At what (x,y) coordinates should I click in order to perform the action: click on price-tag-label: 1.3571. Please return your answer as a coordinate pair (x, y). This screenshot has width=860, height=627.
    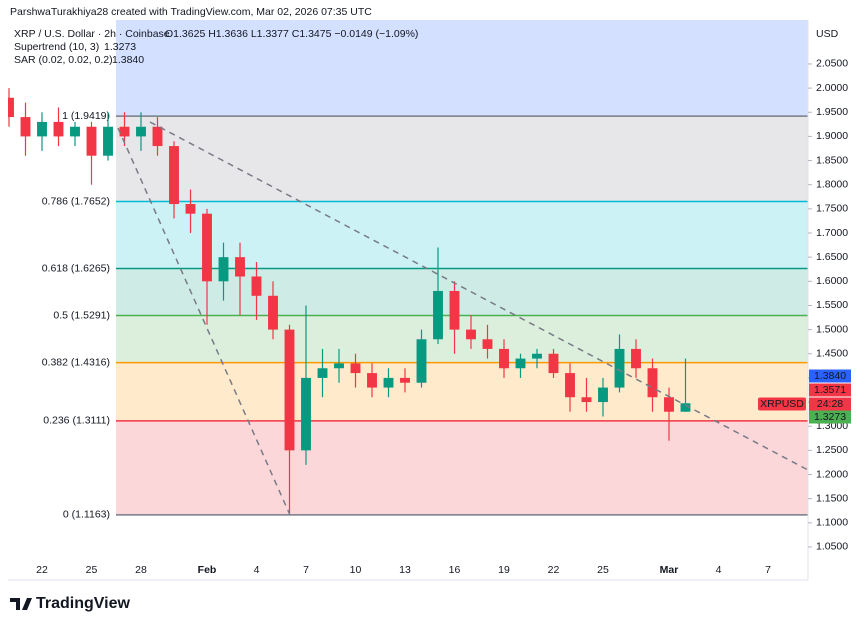
    Looking at the image, I should click on (830, 390).